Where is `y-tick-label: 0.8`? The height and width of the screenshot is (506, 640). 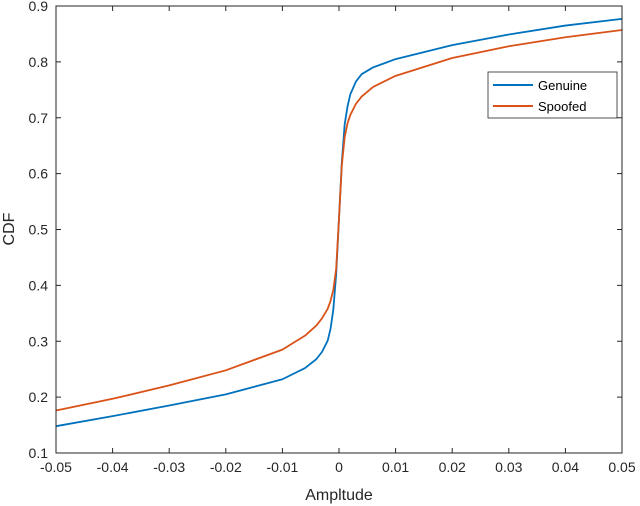
y-tick-label: 0.8 is located at coordinates (39, 62).